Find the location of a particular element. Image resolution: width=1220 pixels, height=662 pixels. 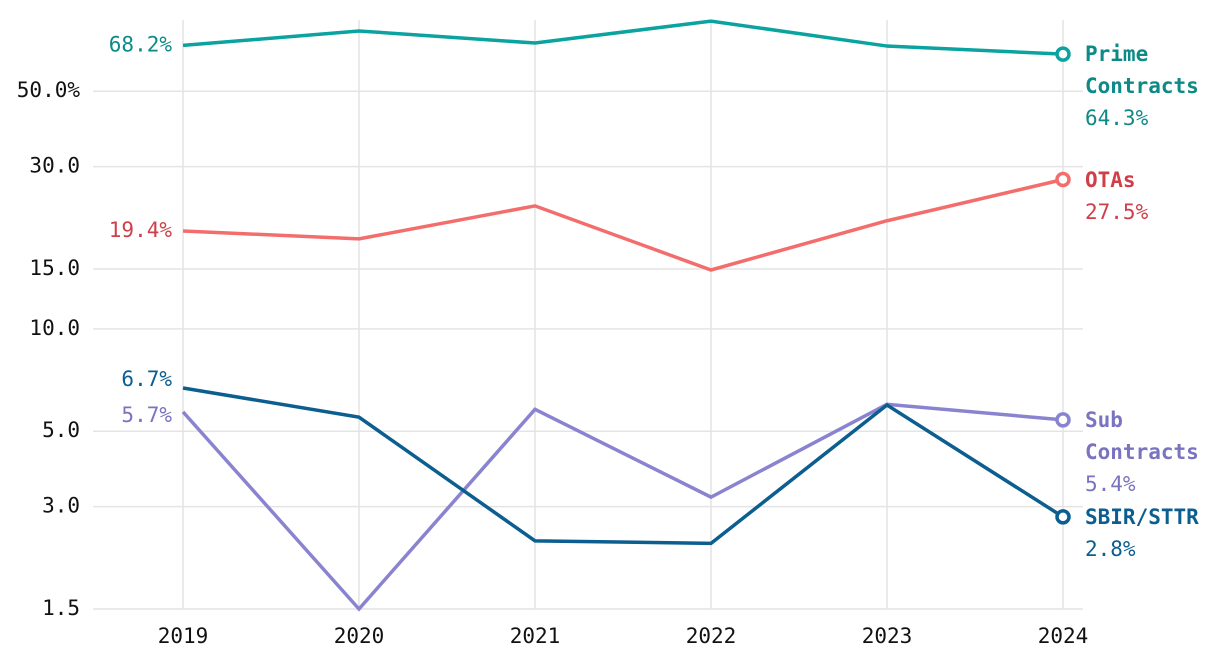

value-label: 64.3% is located at coordinates (1117, 118).